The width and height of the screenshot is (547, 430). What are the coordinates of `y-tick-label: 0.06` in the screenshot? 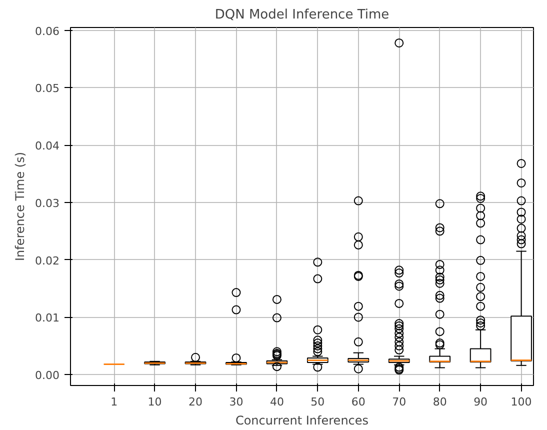 It's located at (47, 31).